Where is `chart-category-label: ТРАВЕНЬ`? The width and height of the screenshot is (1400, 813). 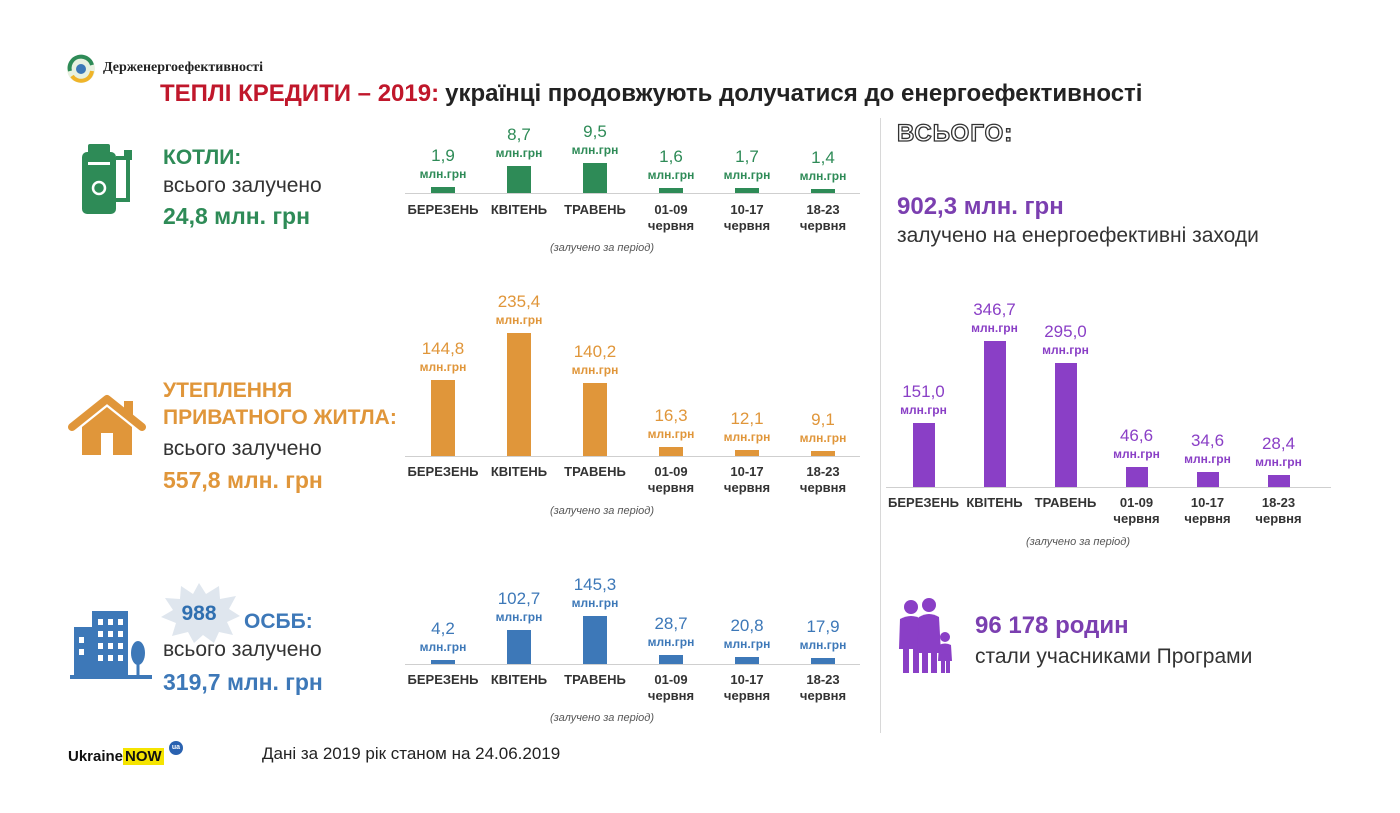 chart-category-label: ТРАВЕНЬ is located at coordinates (595, 679).